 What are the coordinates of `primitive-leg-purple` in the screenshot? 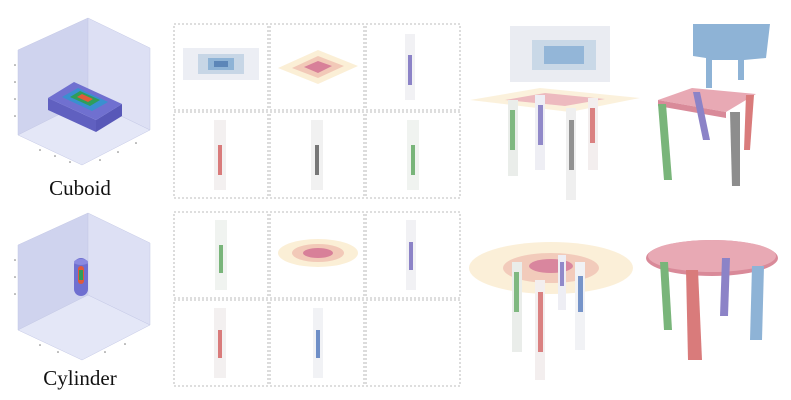 It's located at (410, 67).